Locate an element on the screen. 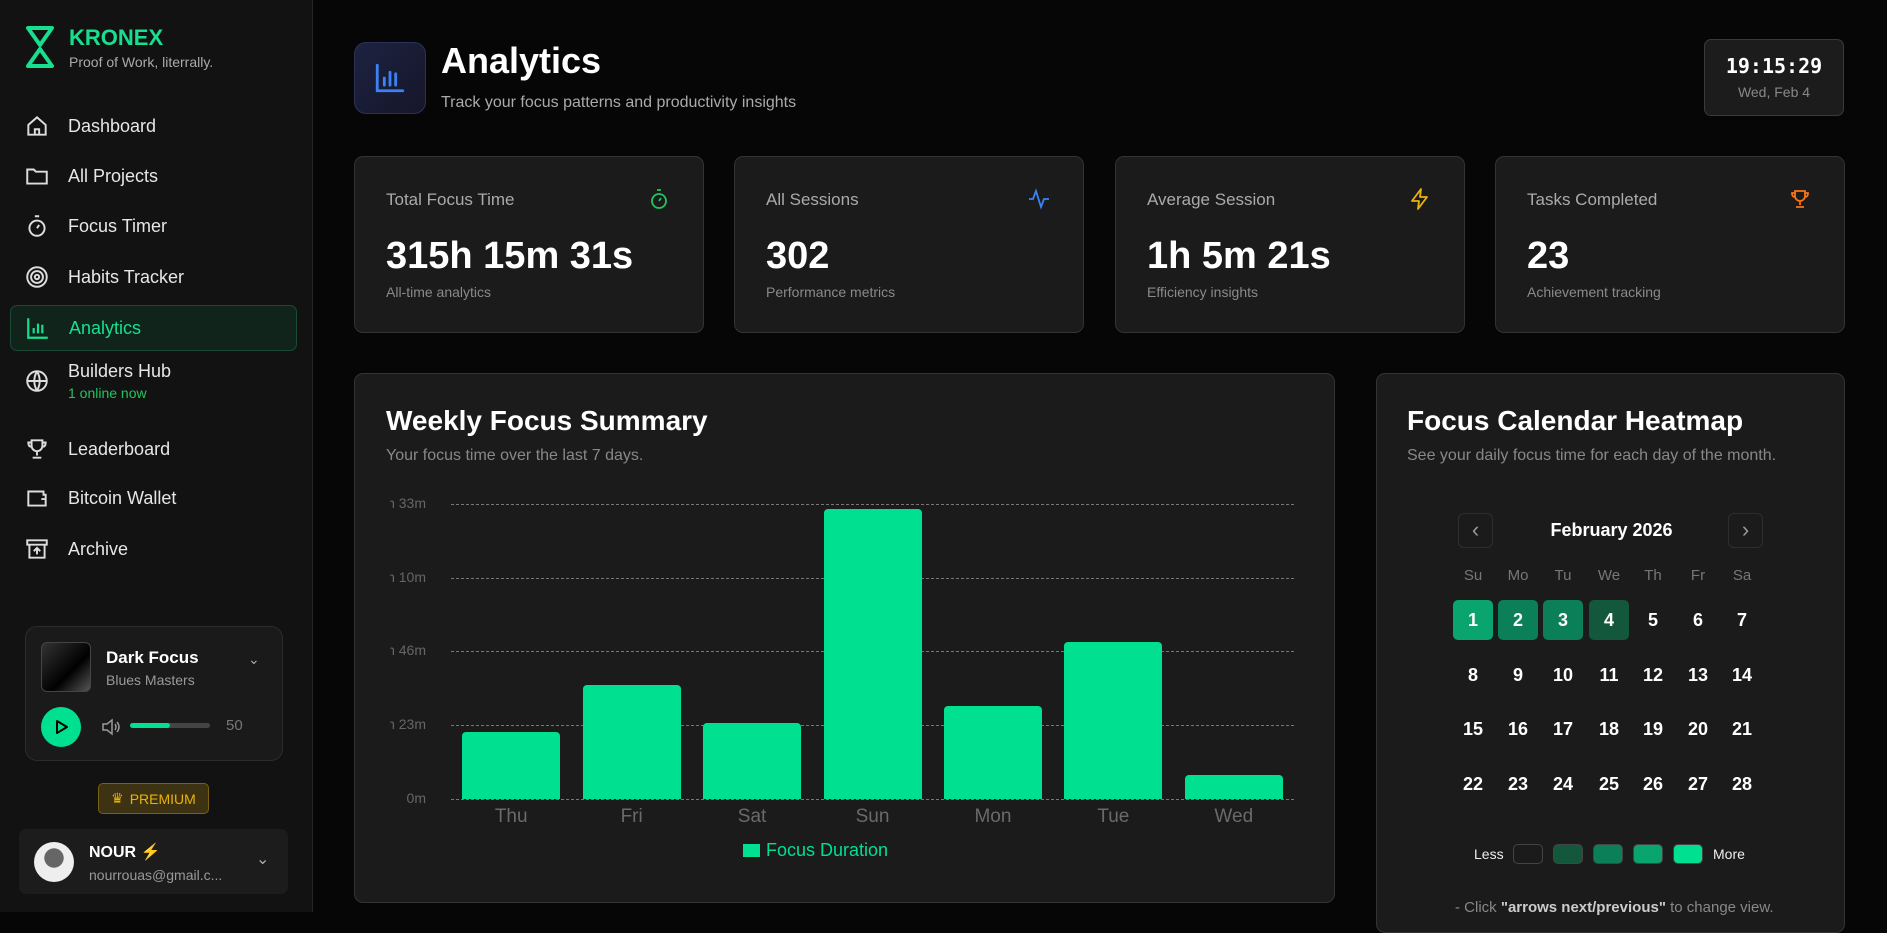  lightning-icon is located at coordinates (1419, 199).